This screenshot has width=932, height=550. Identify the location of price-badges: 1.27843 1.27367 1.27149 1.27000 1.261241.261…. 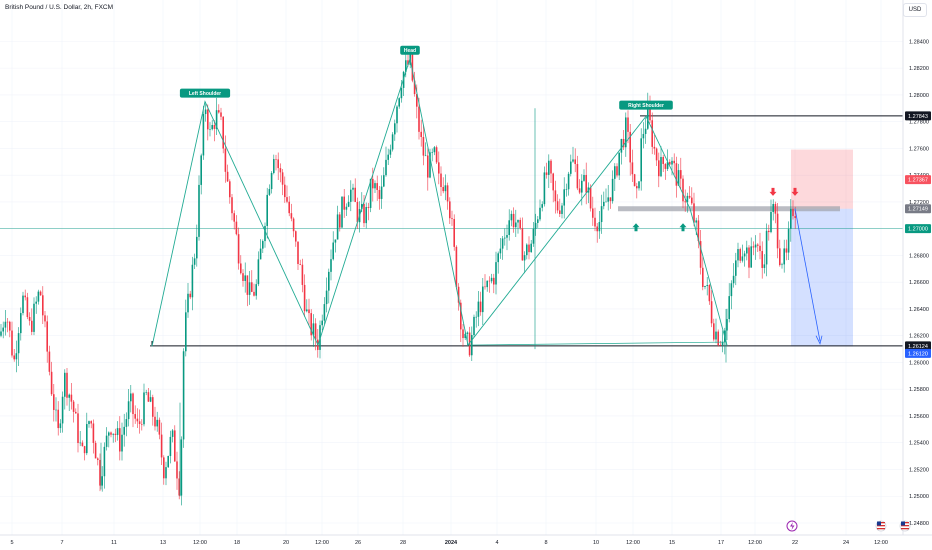
(918, 234).